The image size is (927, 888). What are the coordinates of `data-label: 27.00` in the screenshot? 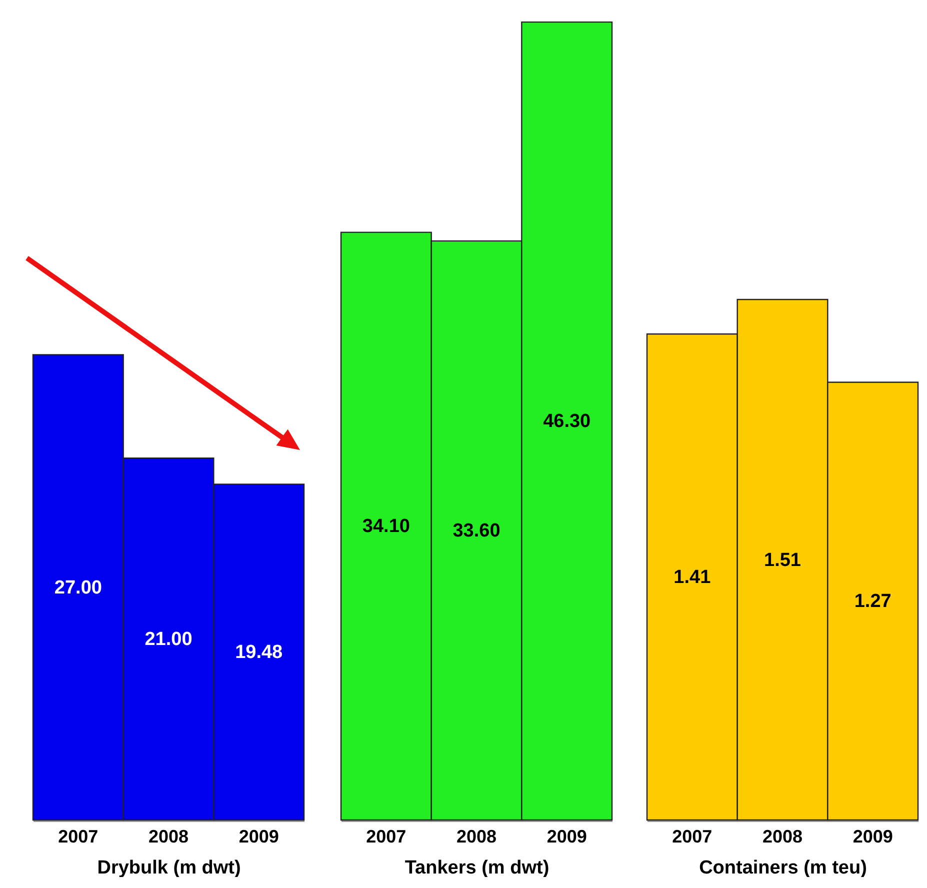 It's located at (78, 587).